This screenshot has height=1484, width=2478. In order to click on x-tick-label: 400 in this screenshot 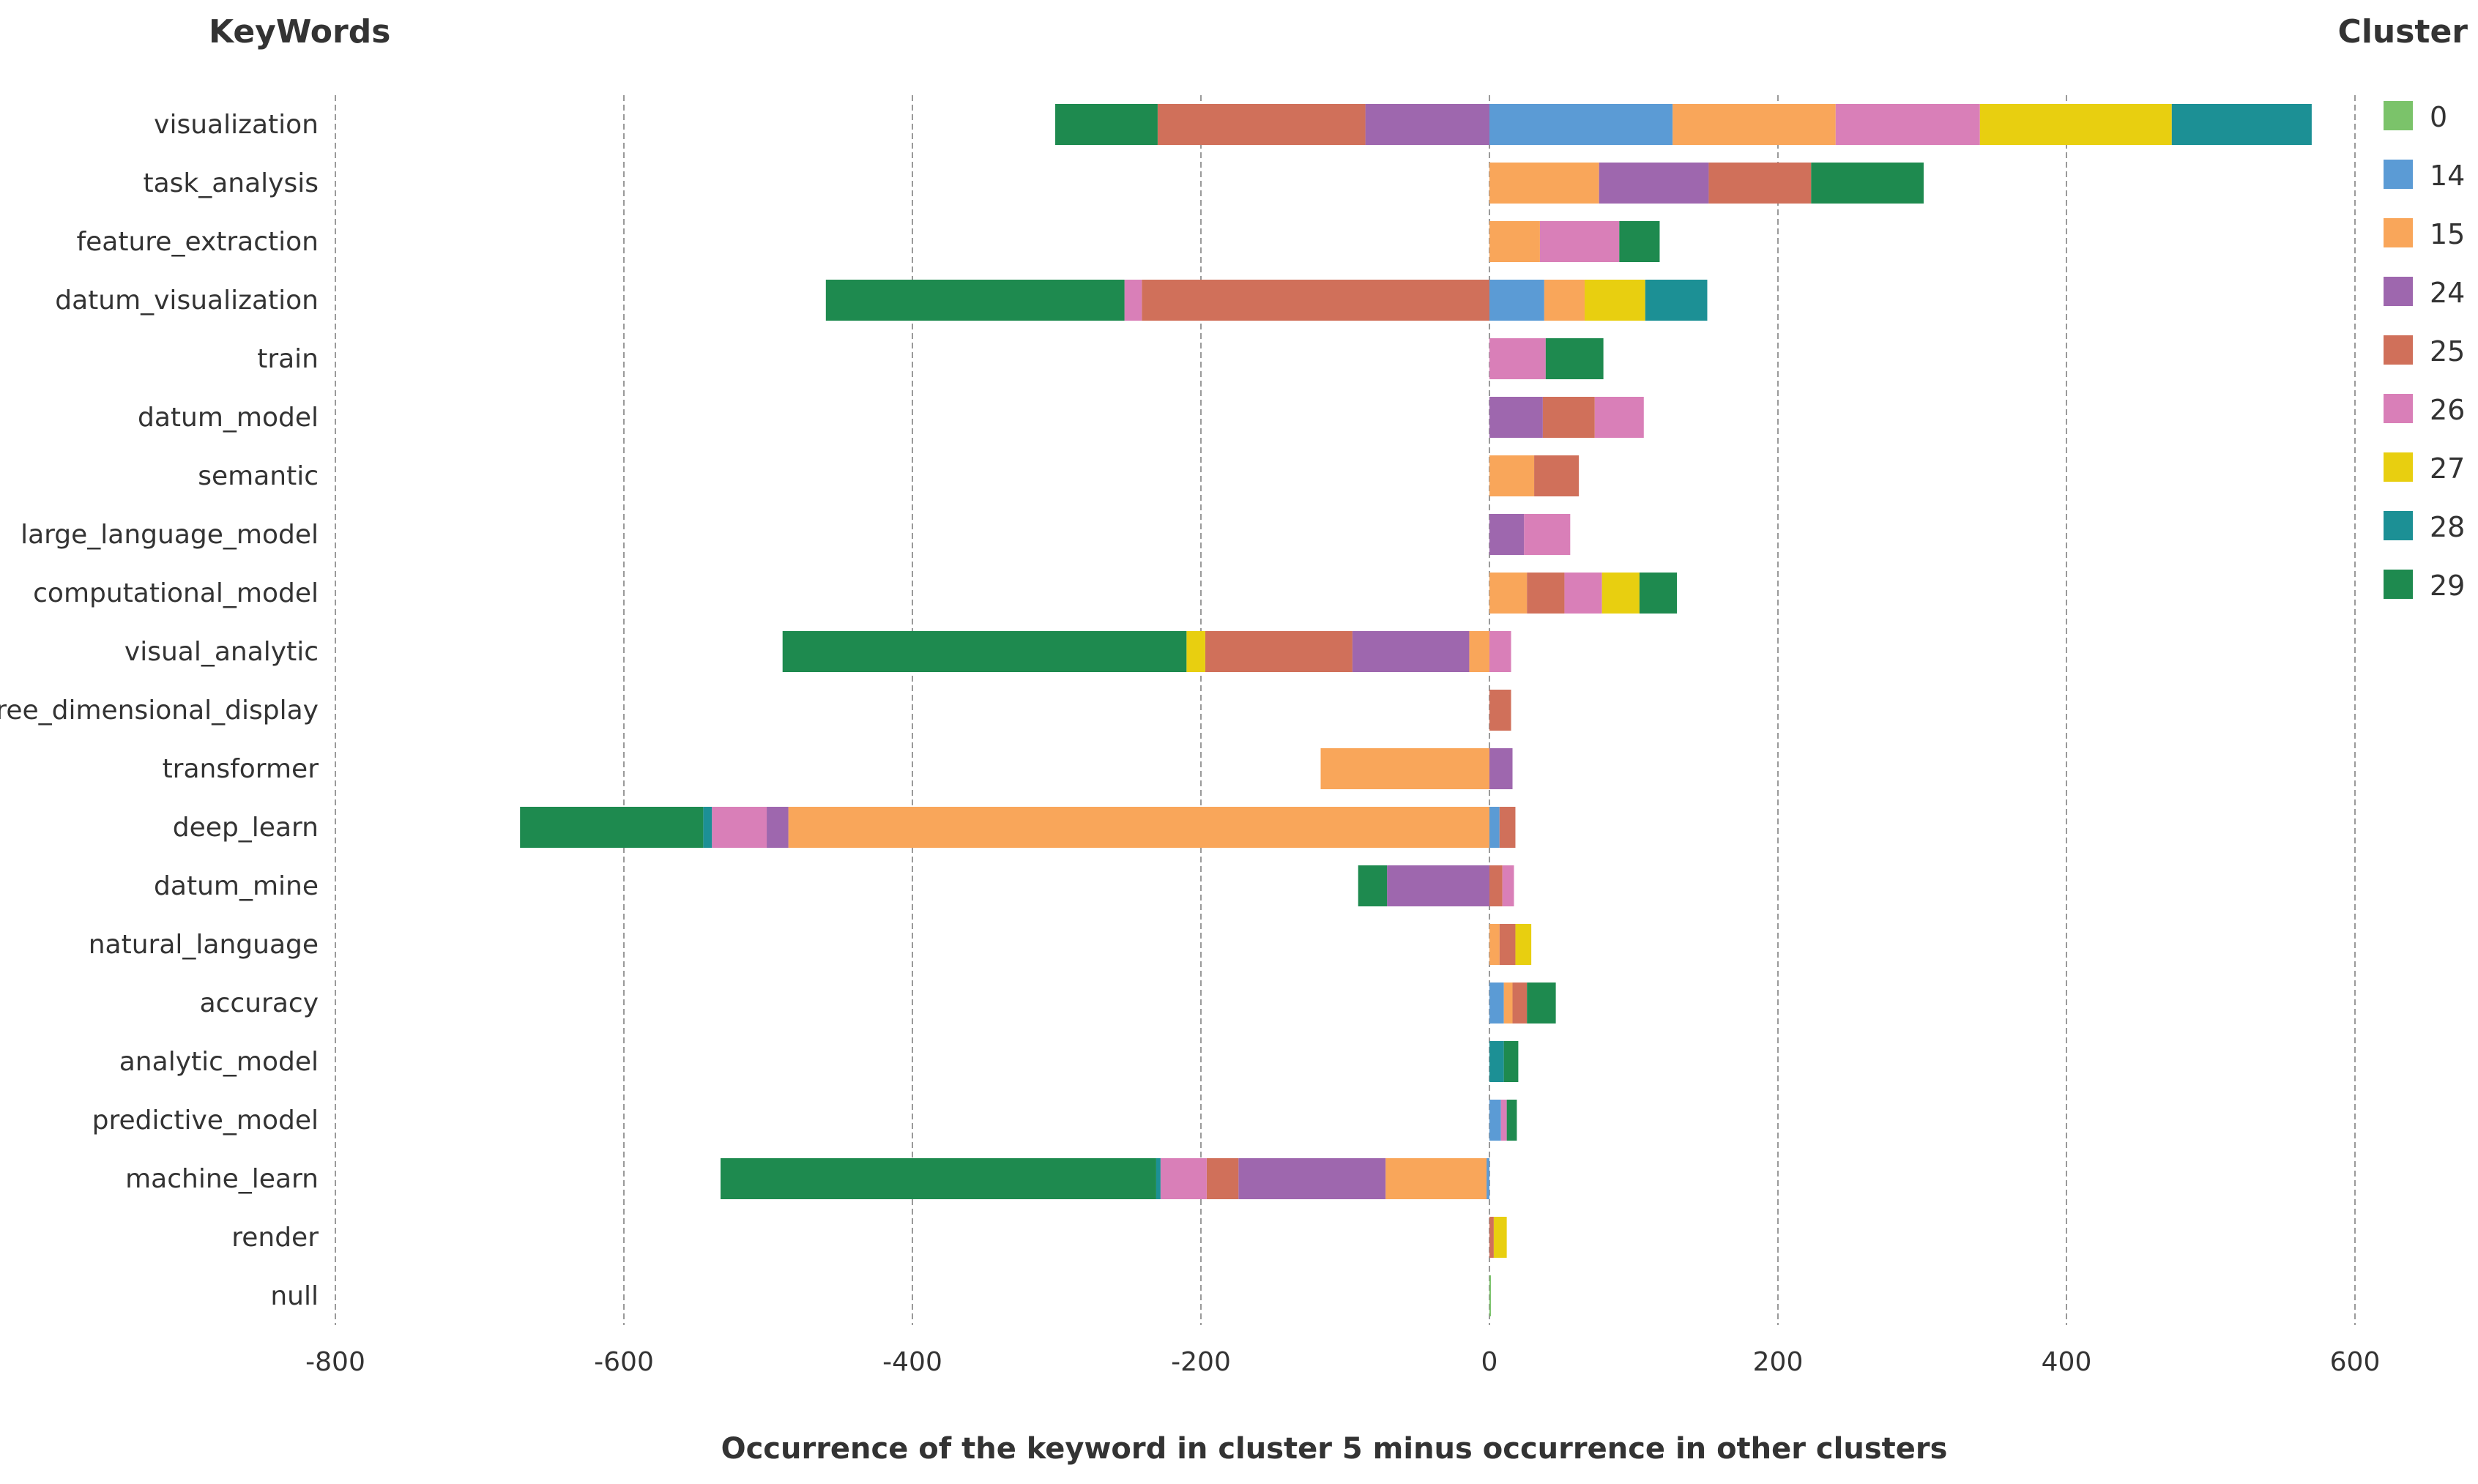, I will do `click(2067, 1362)`.